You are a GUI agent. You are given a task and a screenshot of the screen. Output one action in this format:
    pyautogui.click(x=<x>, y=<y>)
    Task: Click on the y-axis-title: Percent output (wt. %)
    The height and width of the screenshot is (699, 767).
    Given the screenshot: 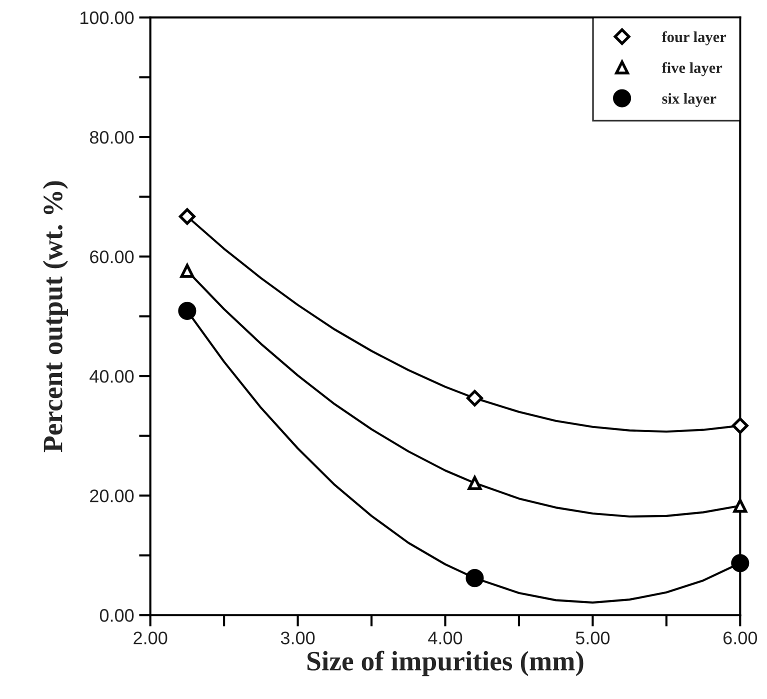 What is the action you would take?
    pyautogui.click(x=55, y=316)
    